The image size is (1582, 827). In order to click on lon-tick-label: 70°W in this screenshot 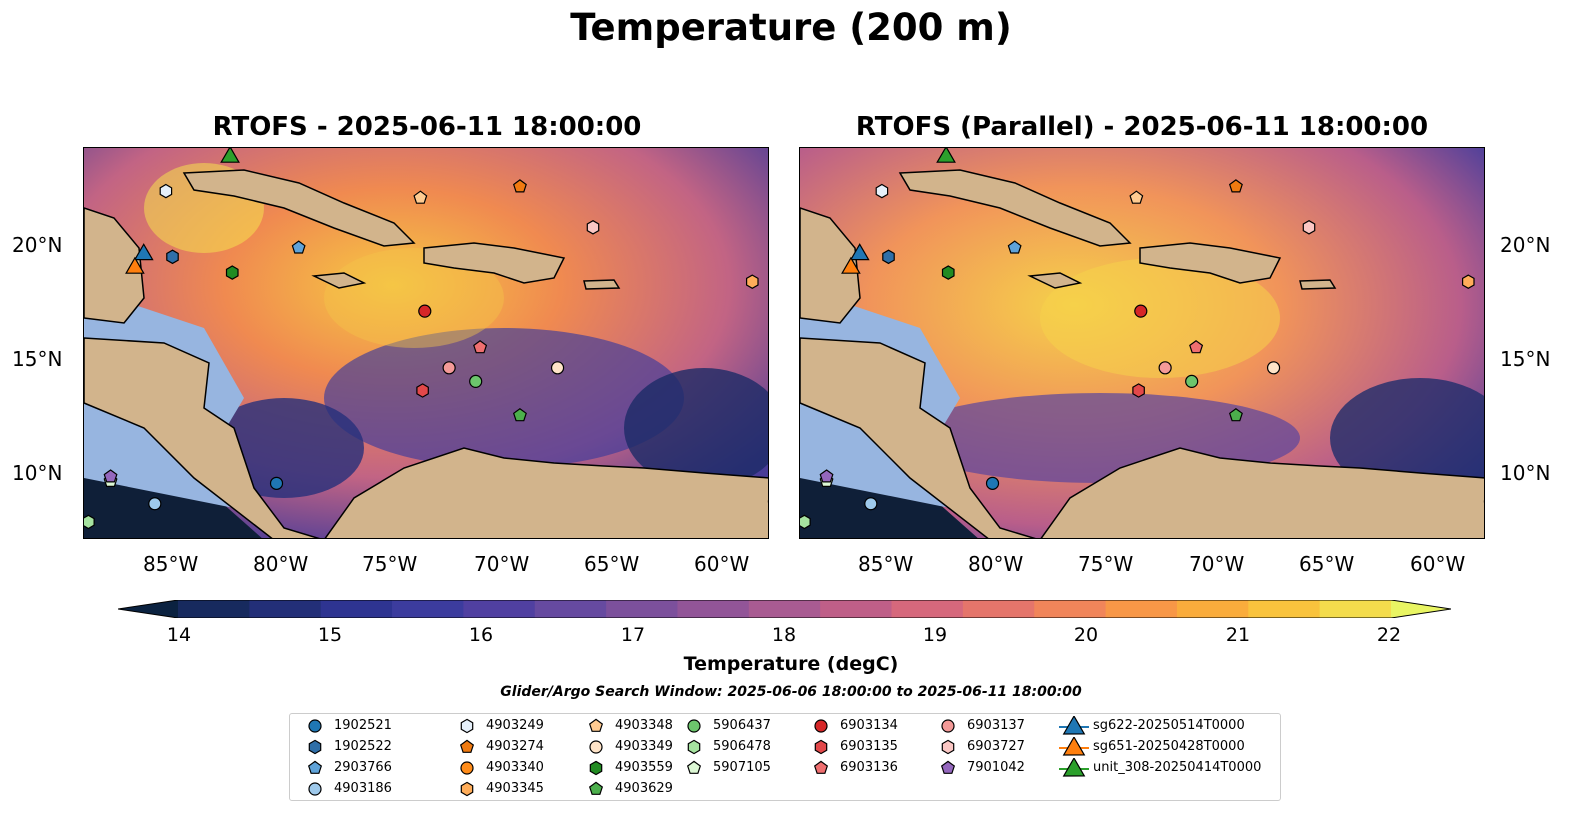, I will do `click(1217, 564)`.